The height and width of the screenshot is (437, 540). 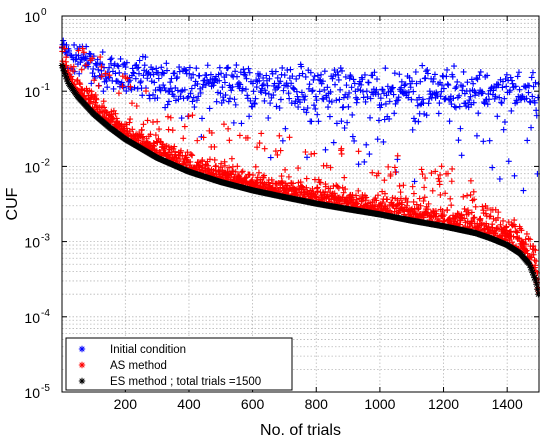 I want to click on y-tick-exponent: -5, so click(x=45, y=388).